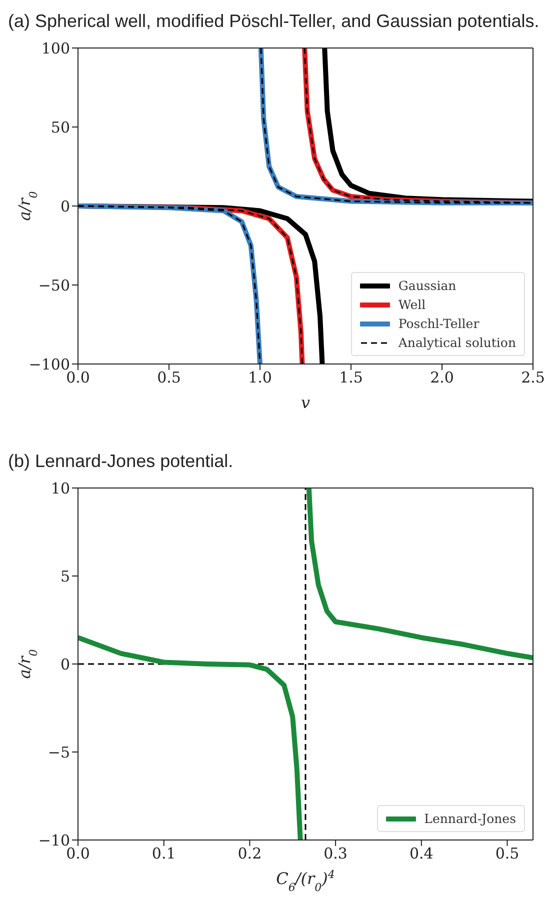  What do you see at coordinates (351, 377) in the screenshot?
I see `x-tick-label: 1.5` at bounding box center [351, 377].